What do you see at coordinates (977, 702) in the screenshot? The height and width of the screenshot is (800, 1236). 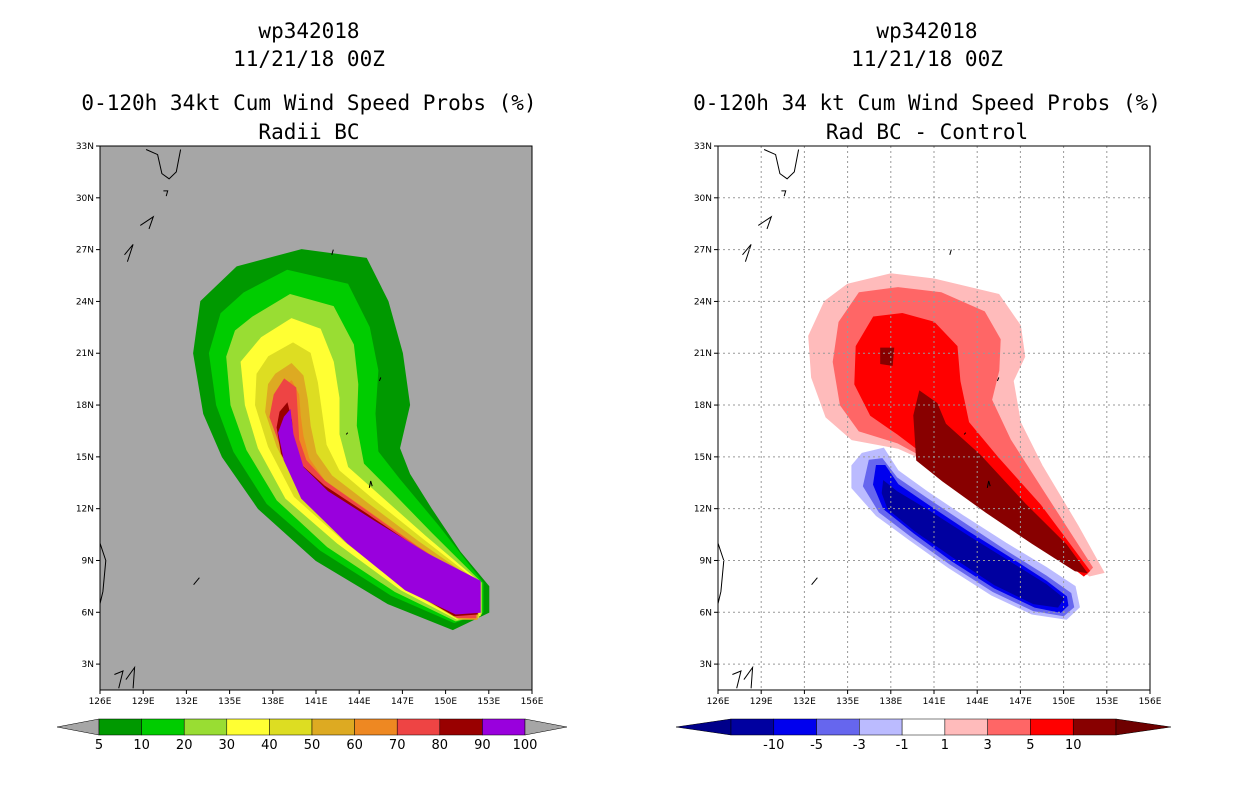 I see `right-x-tick-label: 144E` at bounding box center [977, 702].